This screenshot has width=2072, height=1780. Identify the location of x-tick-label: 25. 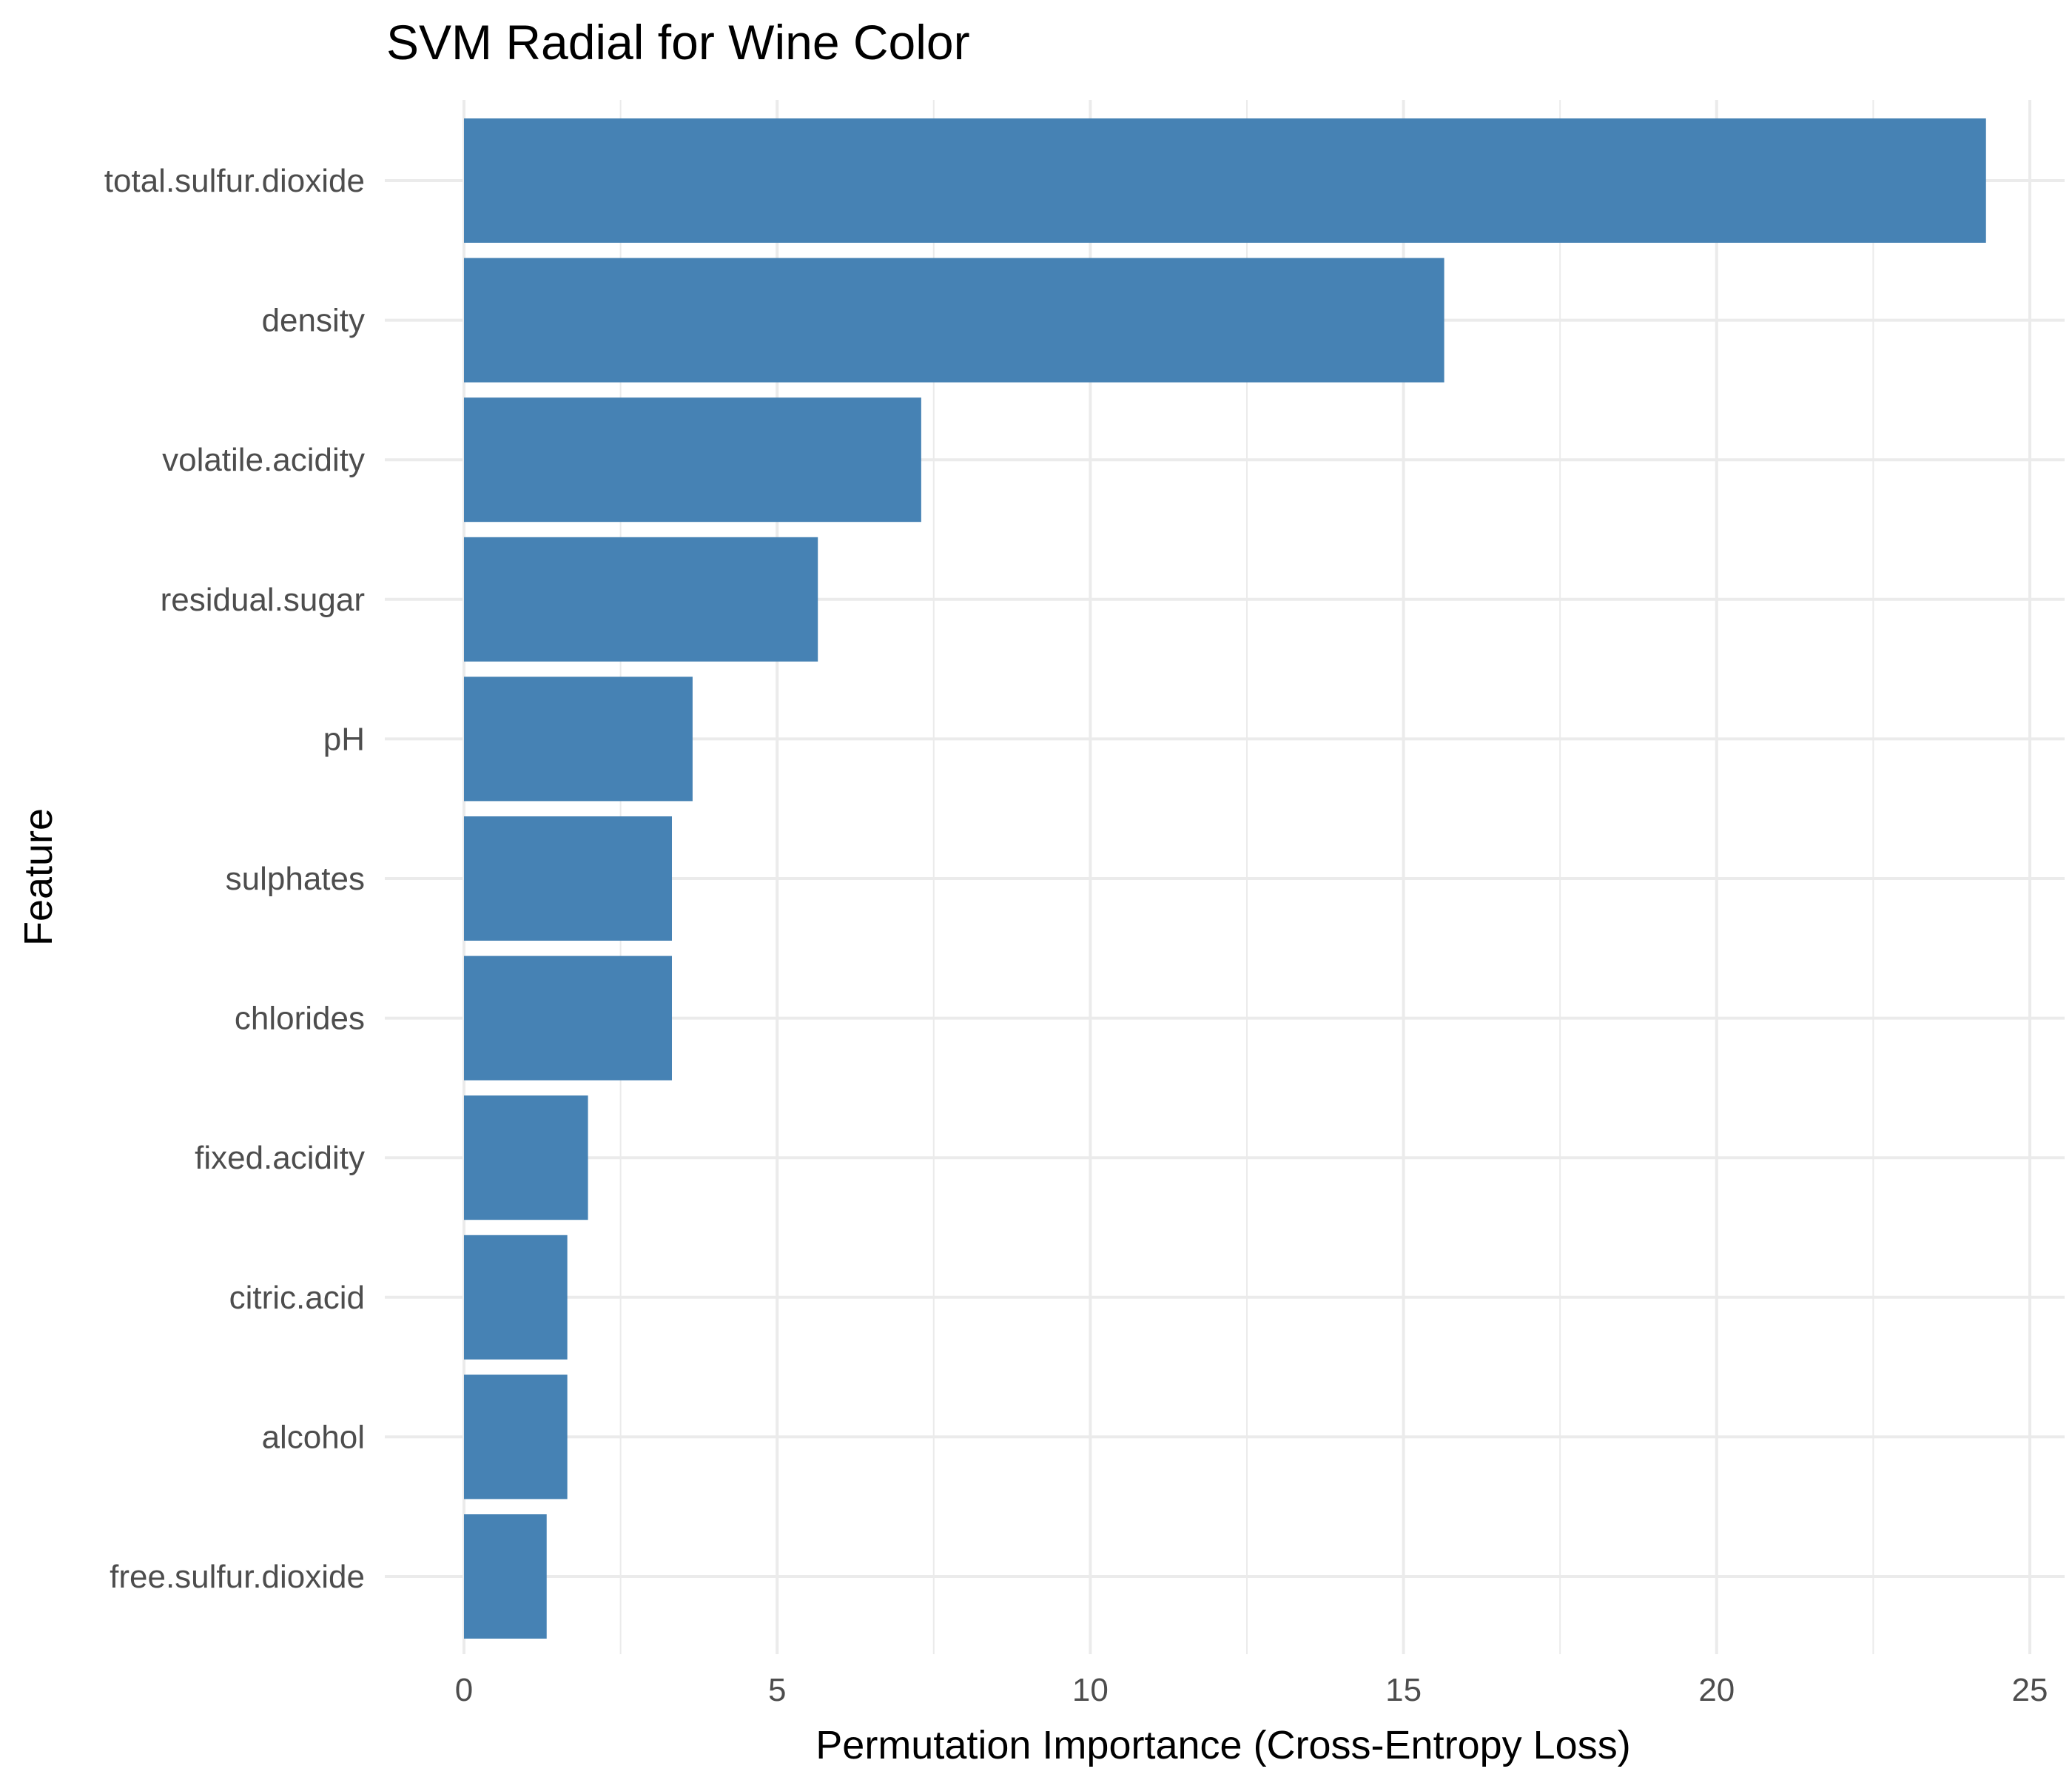
(2030, 1690).